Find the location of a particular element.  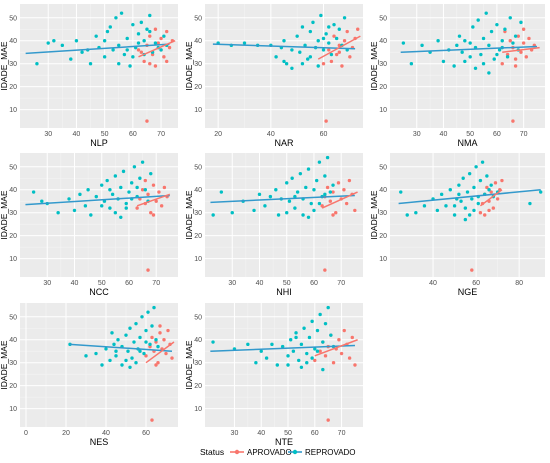

x-tick-label: 40 is located at coordinates (444, 134).